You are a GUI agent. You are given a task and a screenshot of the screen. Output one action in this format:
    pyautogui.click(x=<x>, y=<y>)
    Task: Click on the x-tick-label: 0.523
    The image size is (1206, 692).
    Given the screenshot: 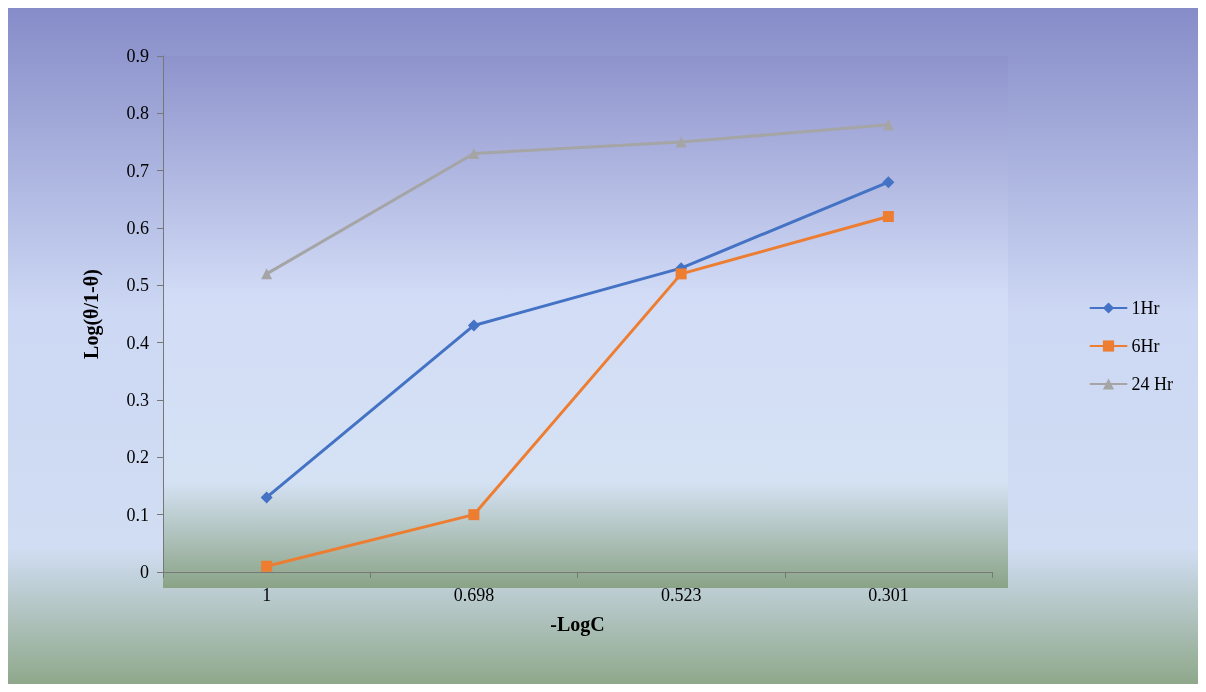 What is the action you would take?
    pyautogui.click(x=681, y=595)
    